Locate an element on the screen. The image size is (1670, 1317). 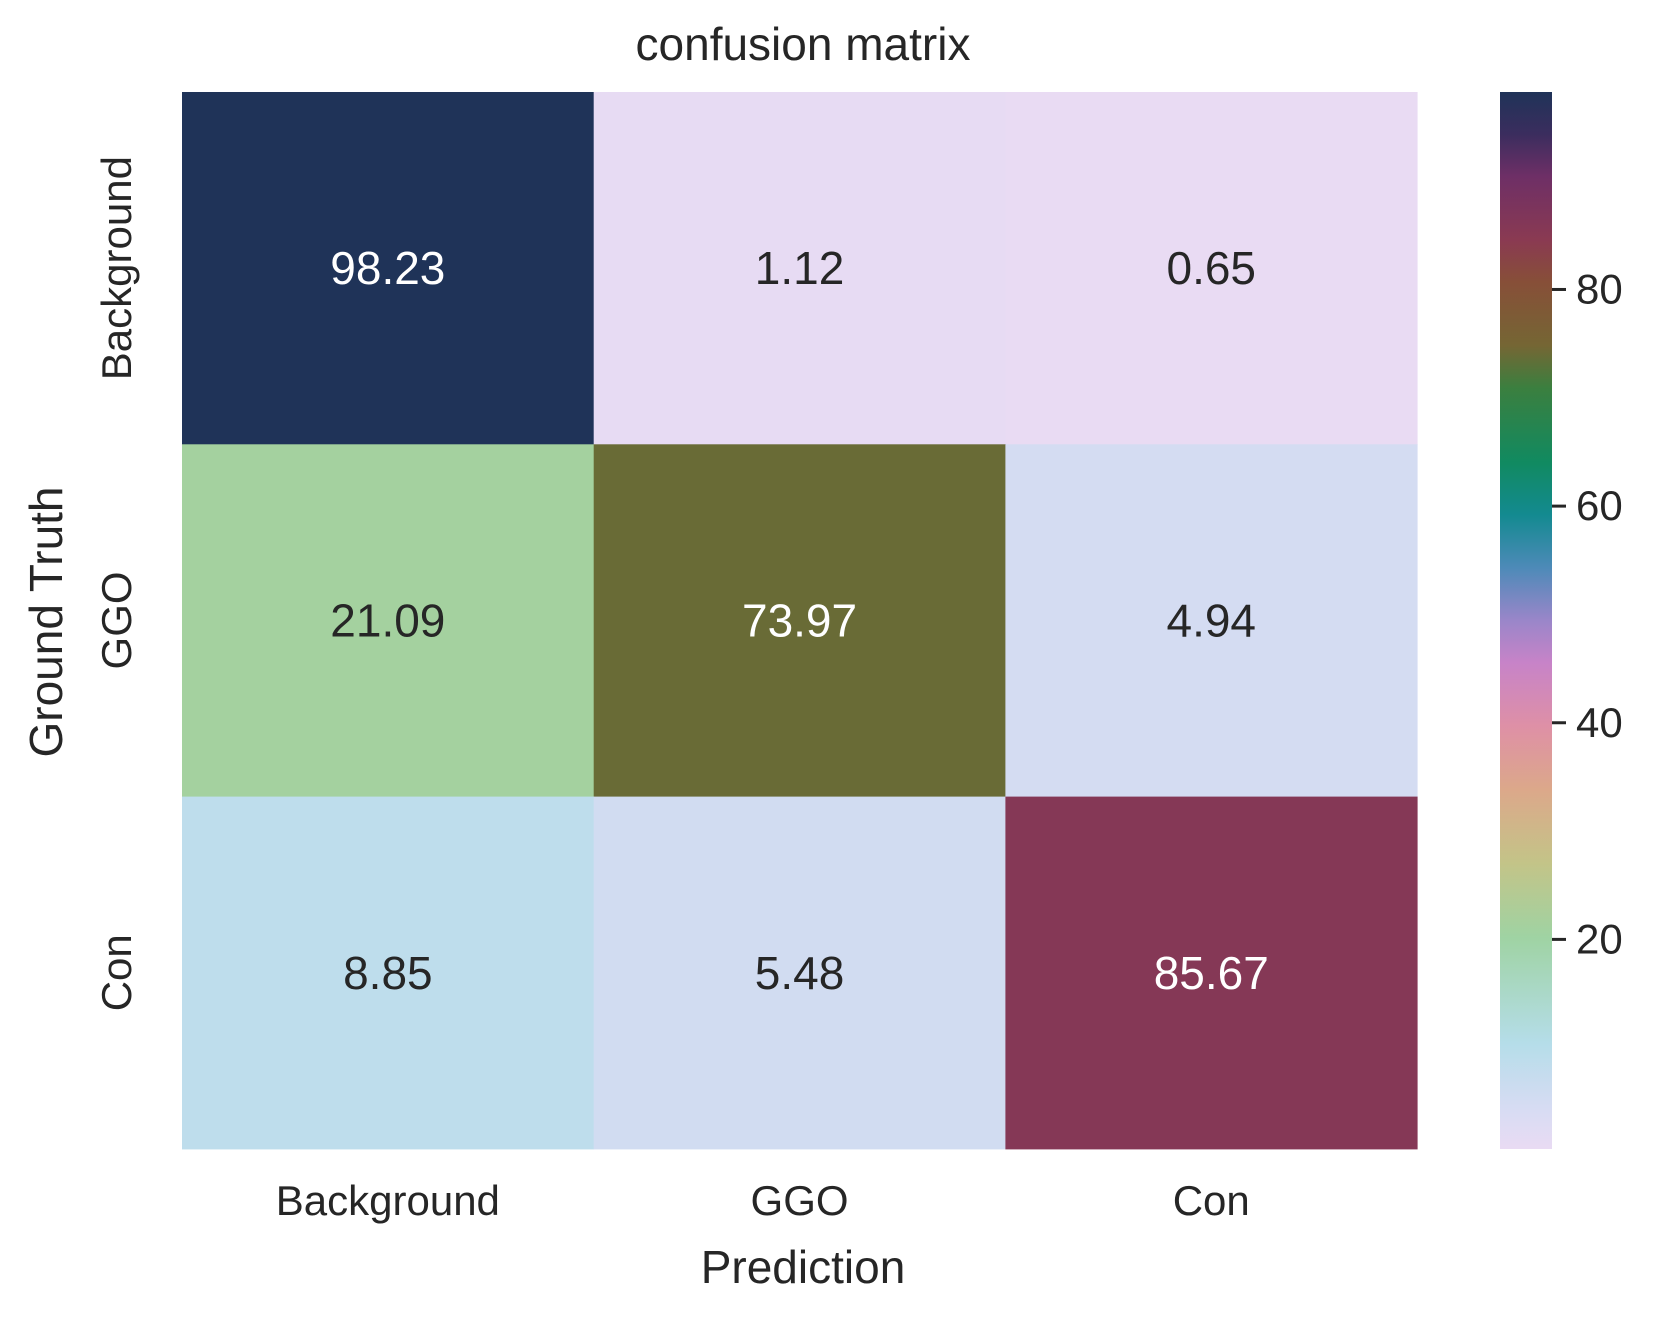
y-tick-labels: Background GGO Con is located at coordinates (116, 583).